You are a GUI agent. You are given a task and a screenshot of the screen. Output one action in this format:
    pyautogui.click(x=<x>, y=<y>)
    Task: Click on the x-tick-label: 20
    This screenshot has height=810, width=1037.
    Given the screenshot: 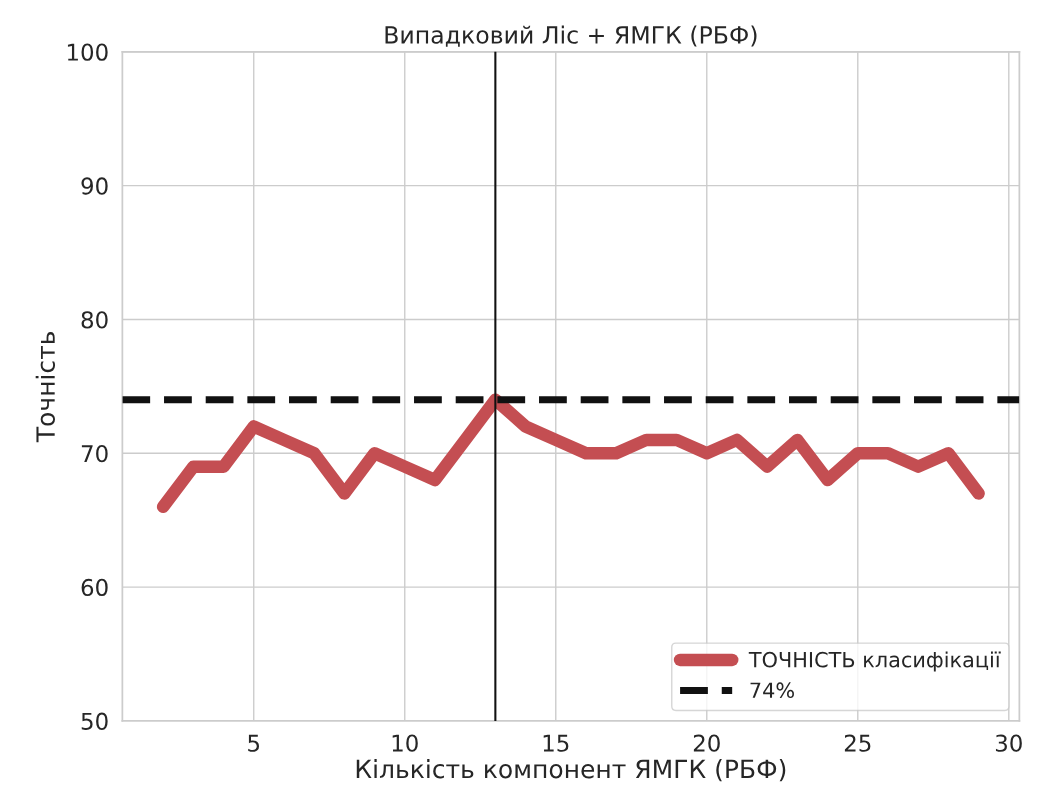 What is the action you would take?
    pyautogui.click(x=706, y=743)
    